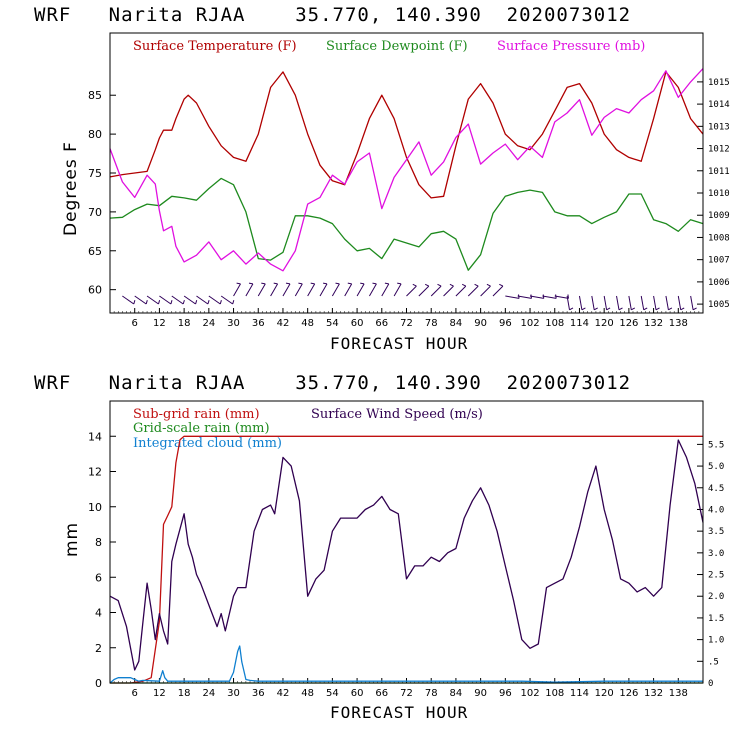 This screenshot has width=740, height=740. Describe the element at coordinates (399, 712) in the screenshot. I see `bottom-x-axis-label: FORECAST HOUR` at that location.